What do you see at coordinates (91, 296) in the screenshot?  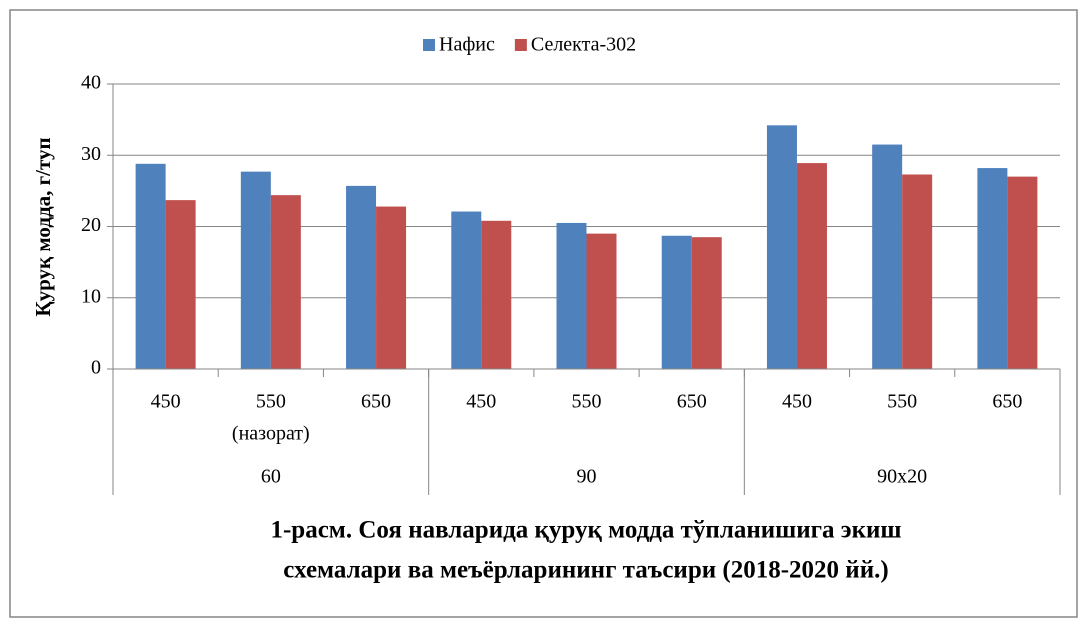 I see `y-tick-label: 10` at bounding box center [91, 296].